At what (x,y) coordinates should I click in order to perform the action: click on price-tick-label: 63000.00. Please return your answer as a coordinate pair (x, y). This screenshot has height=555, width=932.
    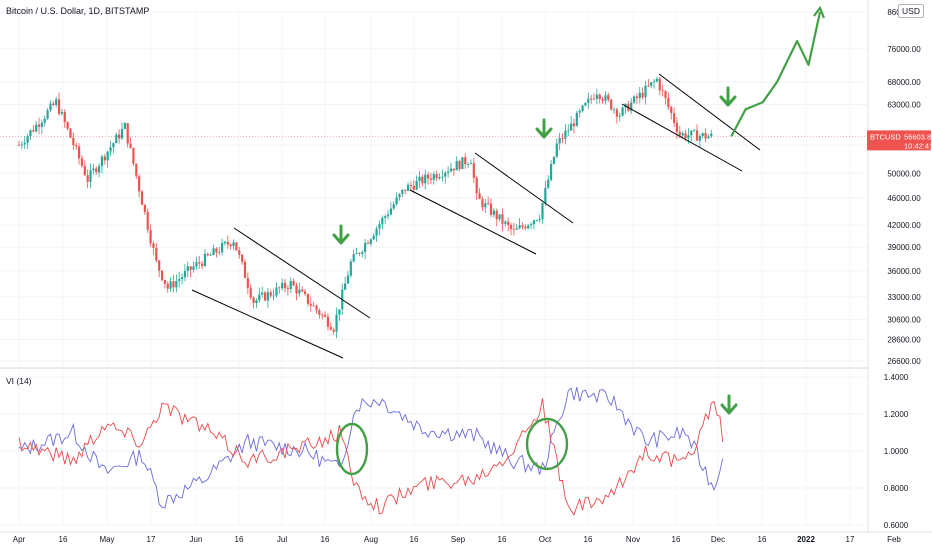
    Looking at the image, I should click on (904, 105).